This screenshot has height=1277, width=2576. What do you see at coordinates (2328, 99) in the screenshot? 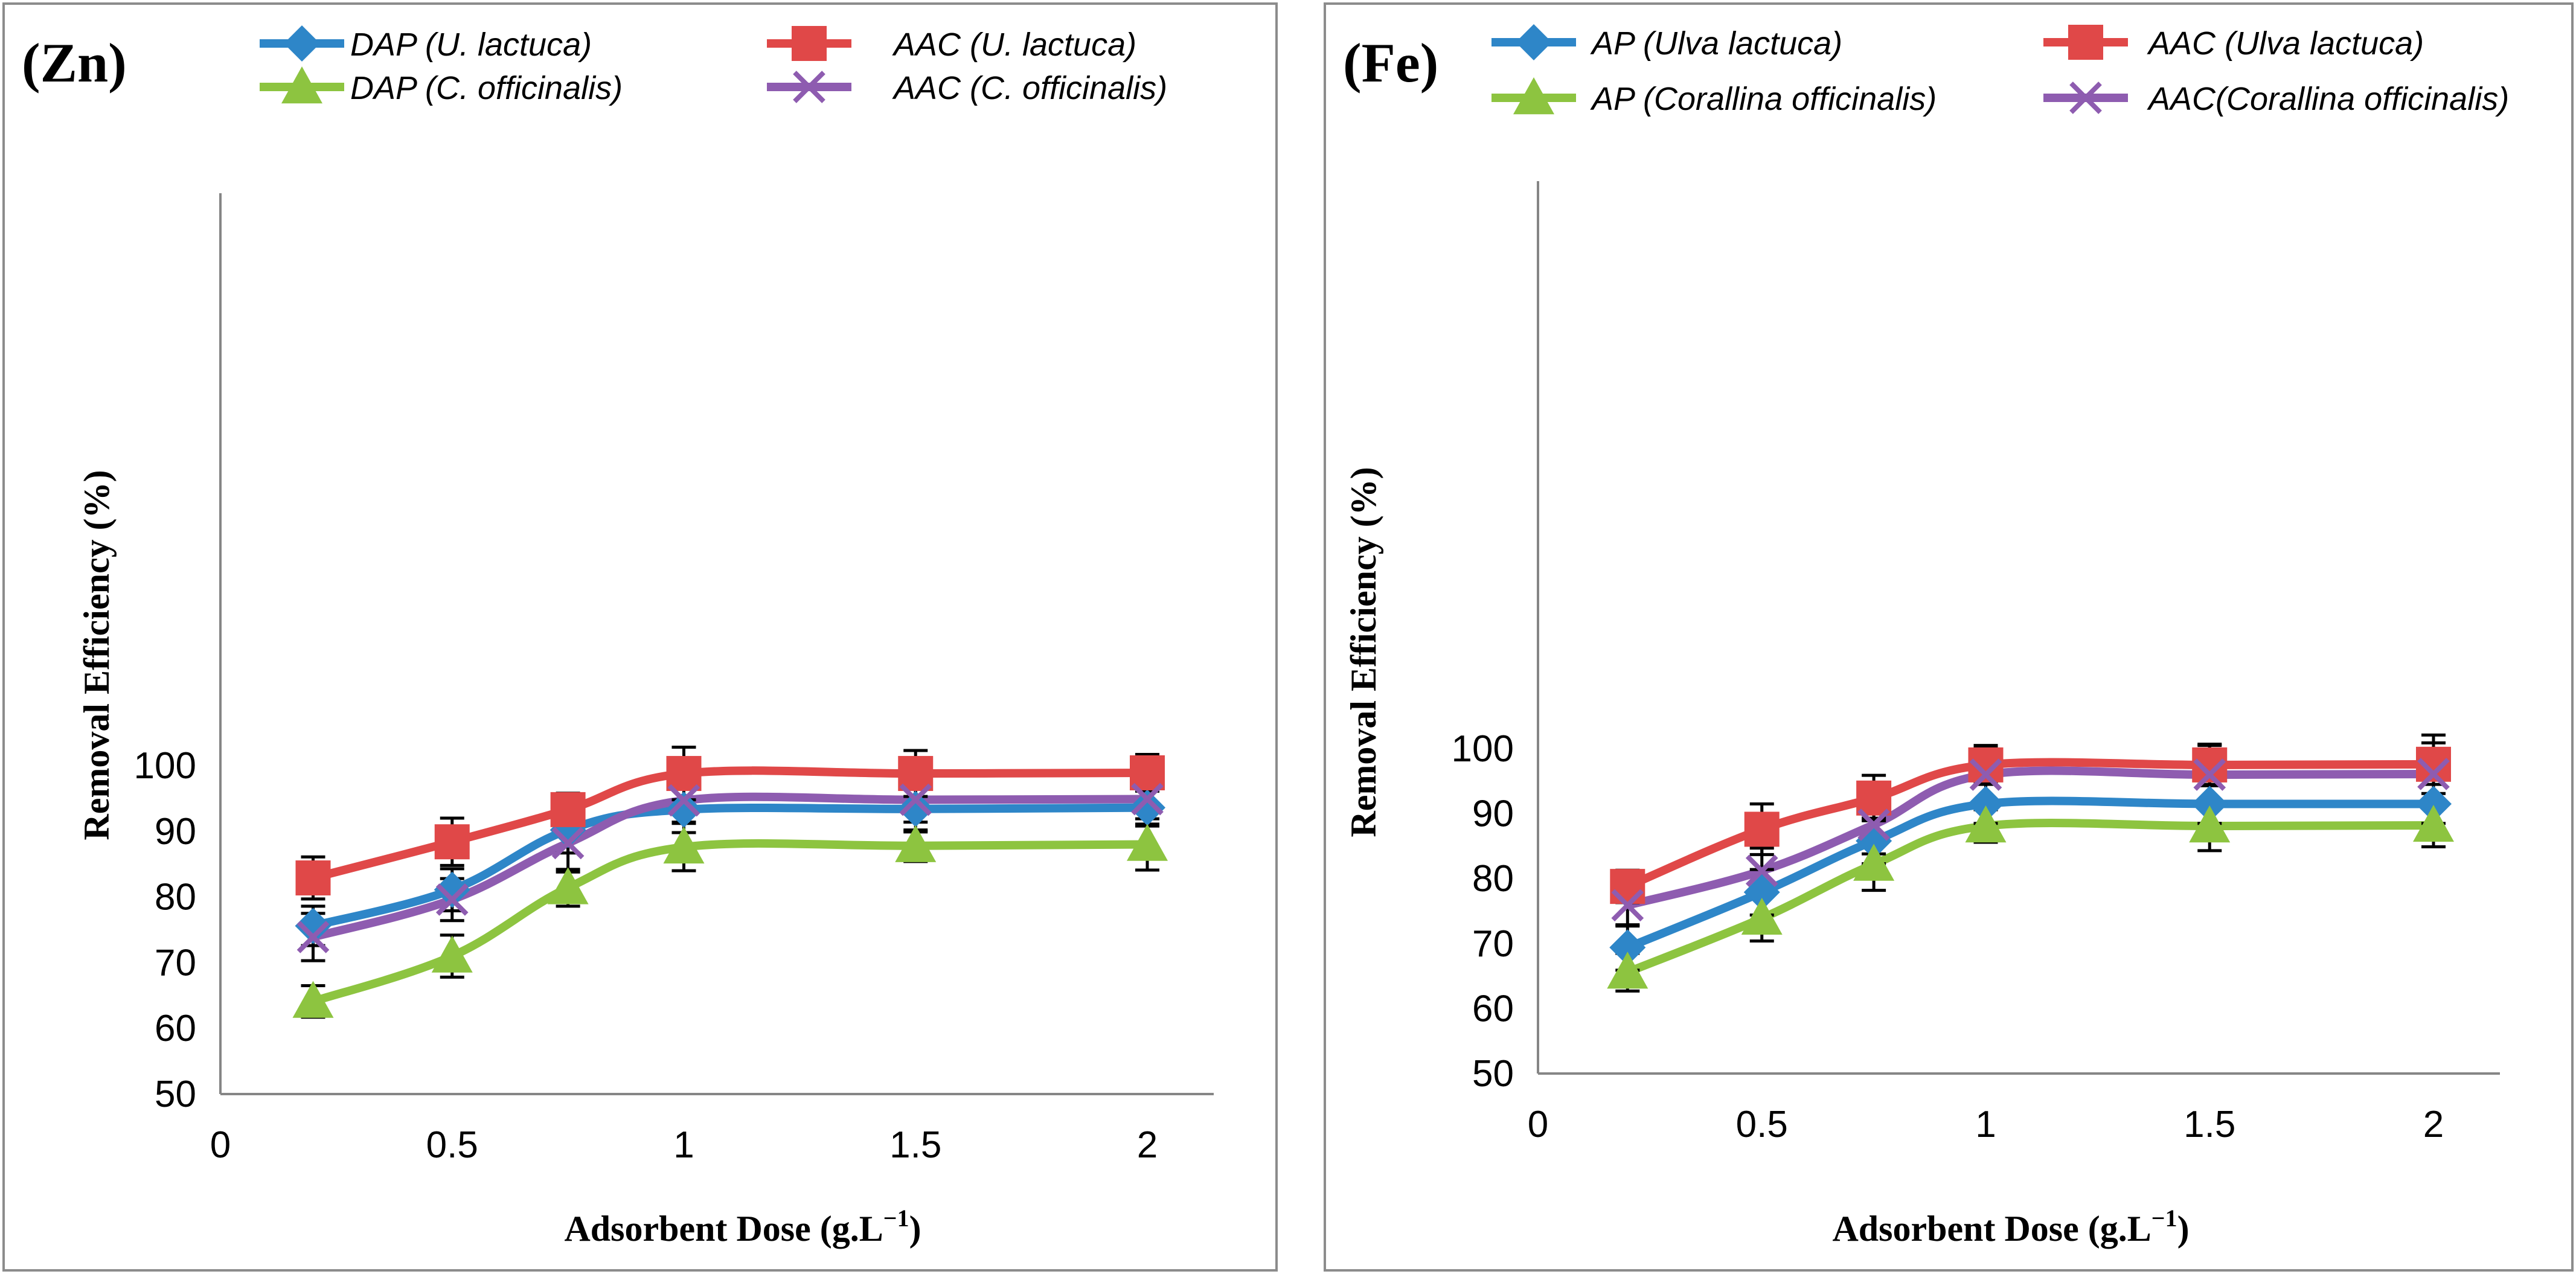
I see `fe-legend-label: AAC(Corallina officinalis)` at bounding box center [2328, 99].